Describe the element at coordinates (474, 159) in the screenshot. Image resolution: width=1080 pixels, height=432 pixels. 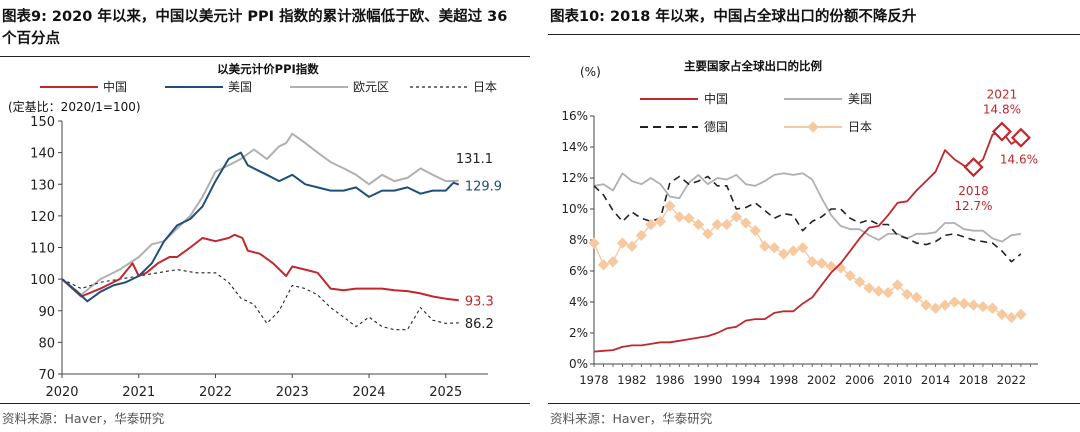
I see `end-value-label: 131.1` at that location.